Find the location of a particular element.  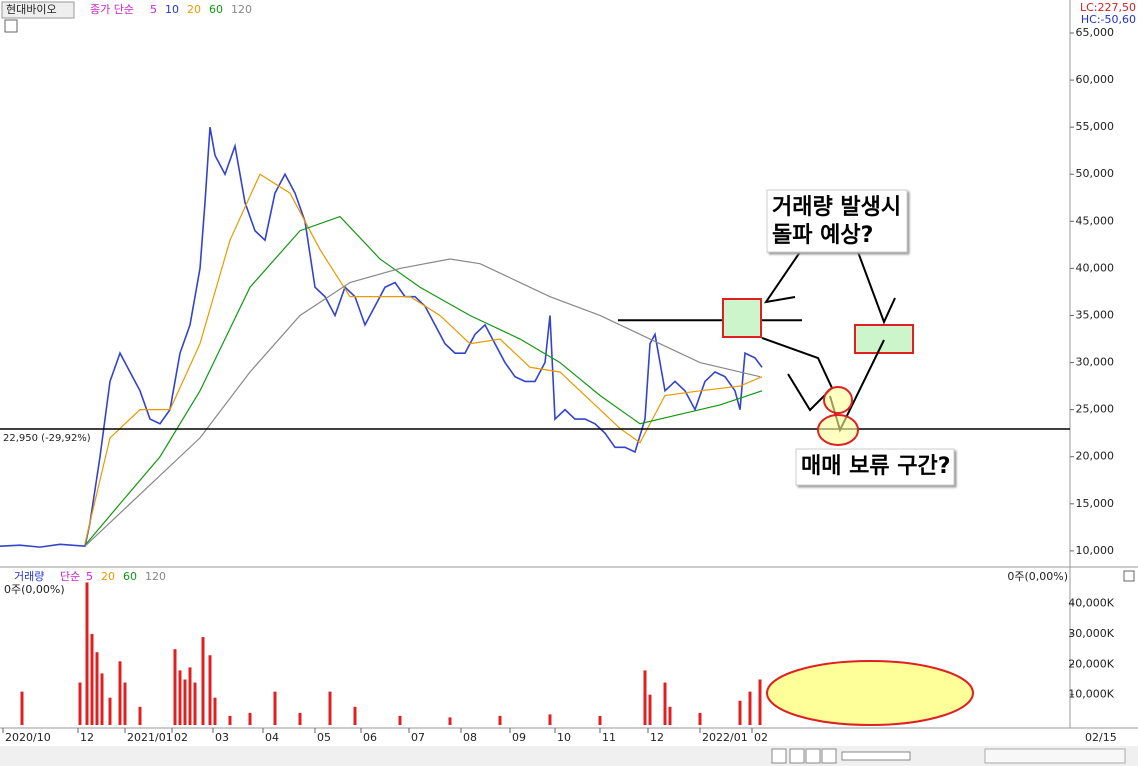

callout-text: 매매 보류 구간? is located at coordinates (876, 466).